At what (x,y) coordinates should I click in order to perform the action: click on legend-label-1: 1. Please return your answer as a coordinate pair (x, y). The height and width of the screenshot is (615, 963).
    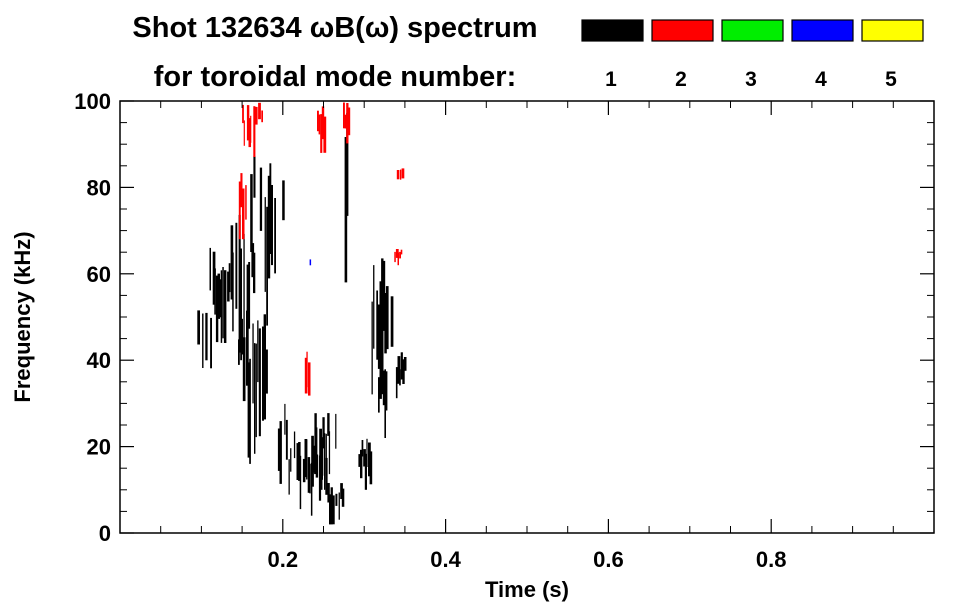
    Looking at the image, I should click on (611, 79).